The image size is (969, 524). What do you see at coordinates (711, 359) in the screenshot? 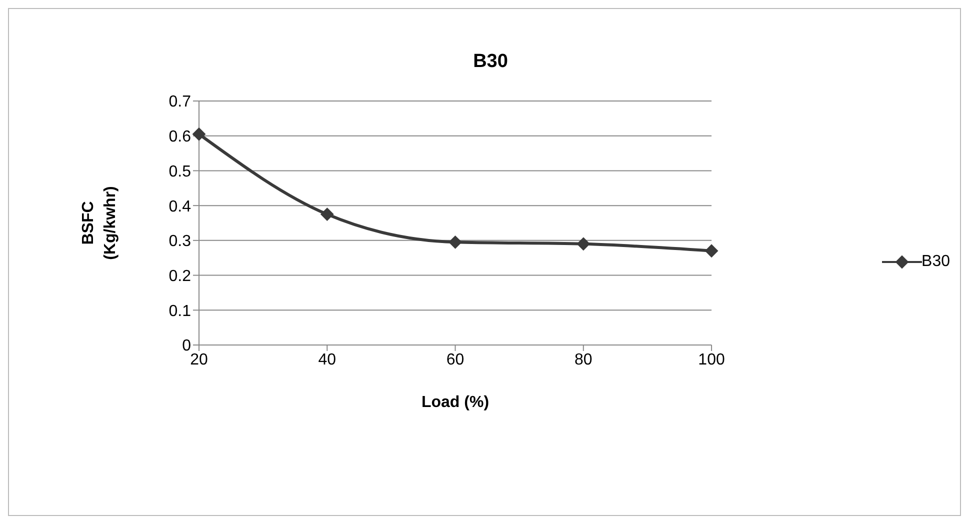
I see `x-tick-label: 100` at bounding box center [711, 359].